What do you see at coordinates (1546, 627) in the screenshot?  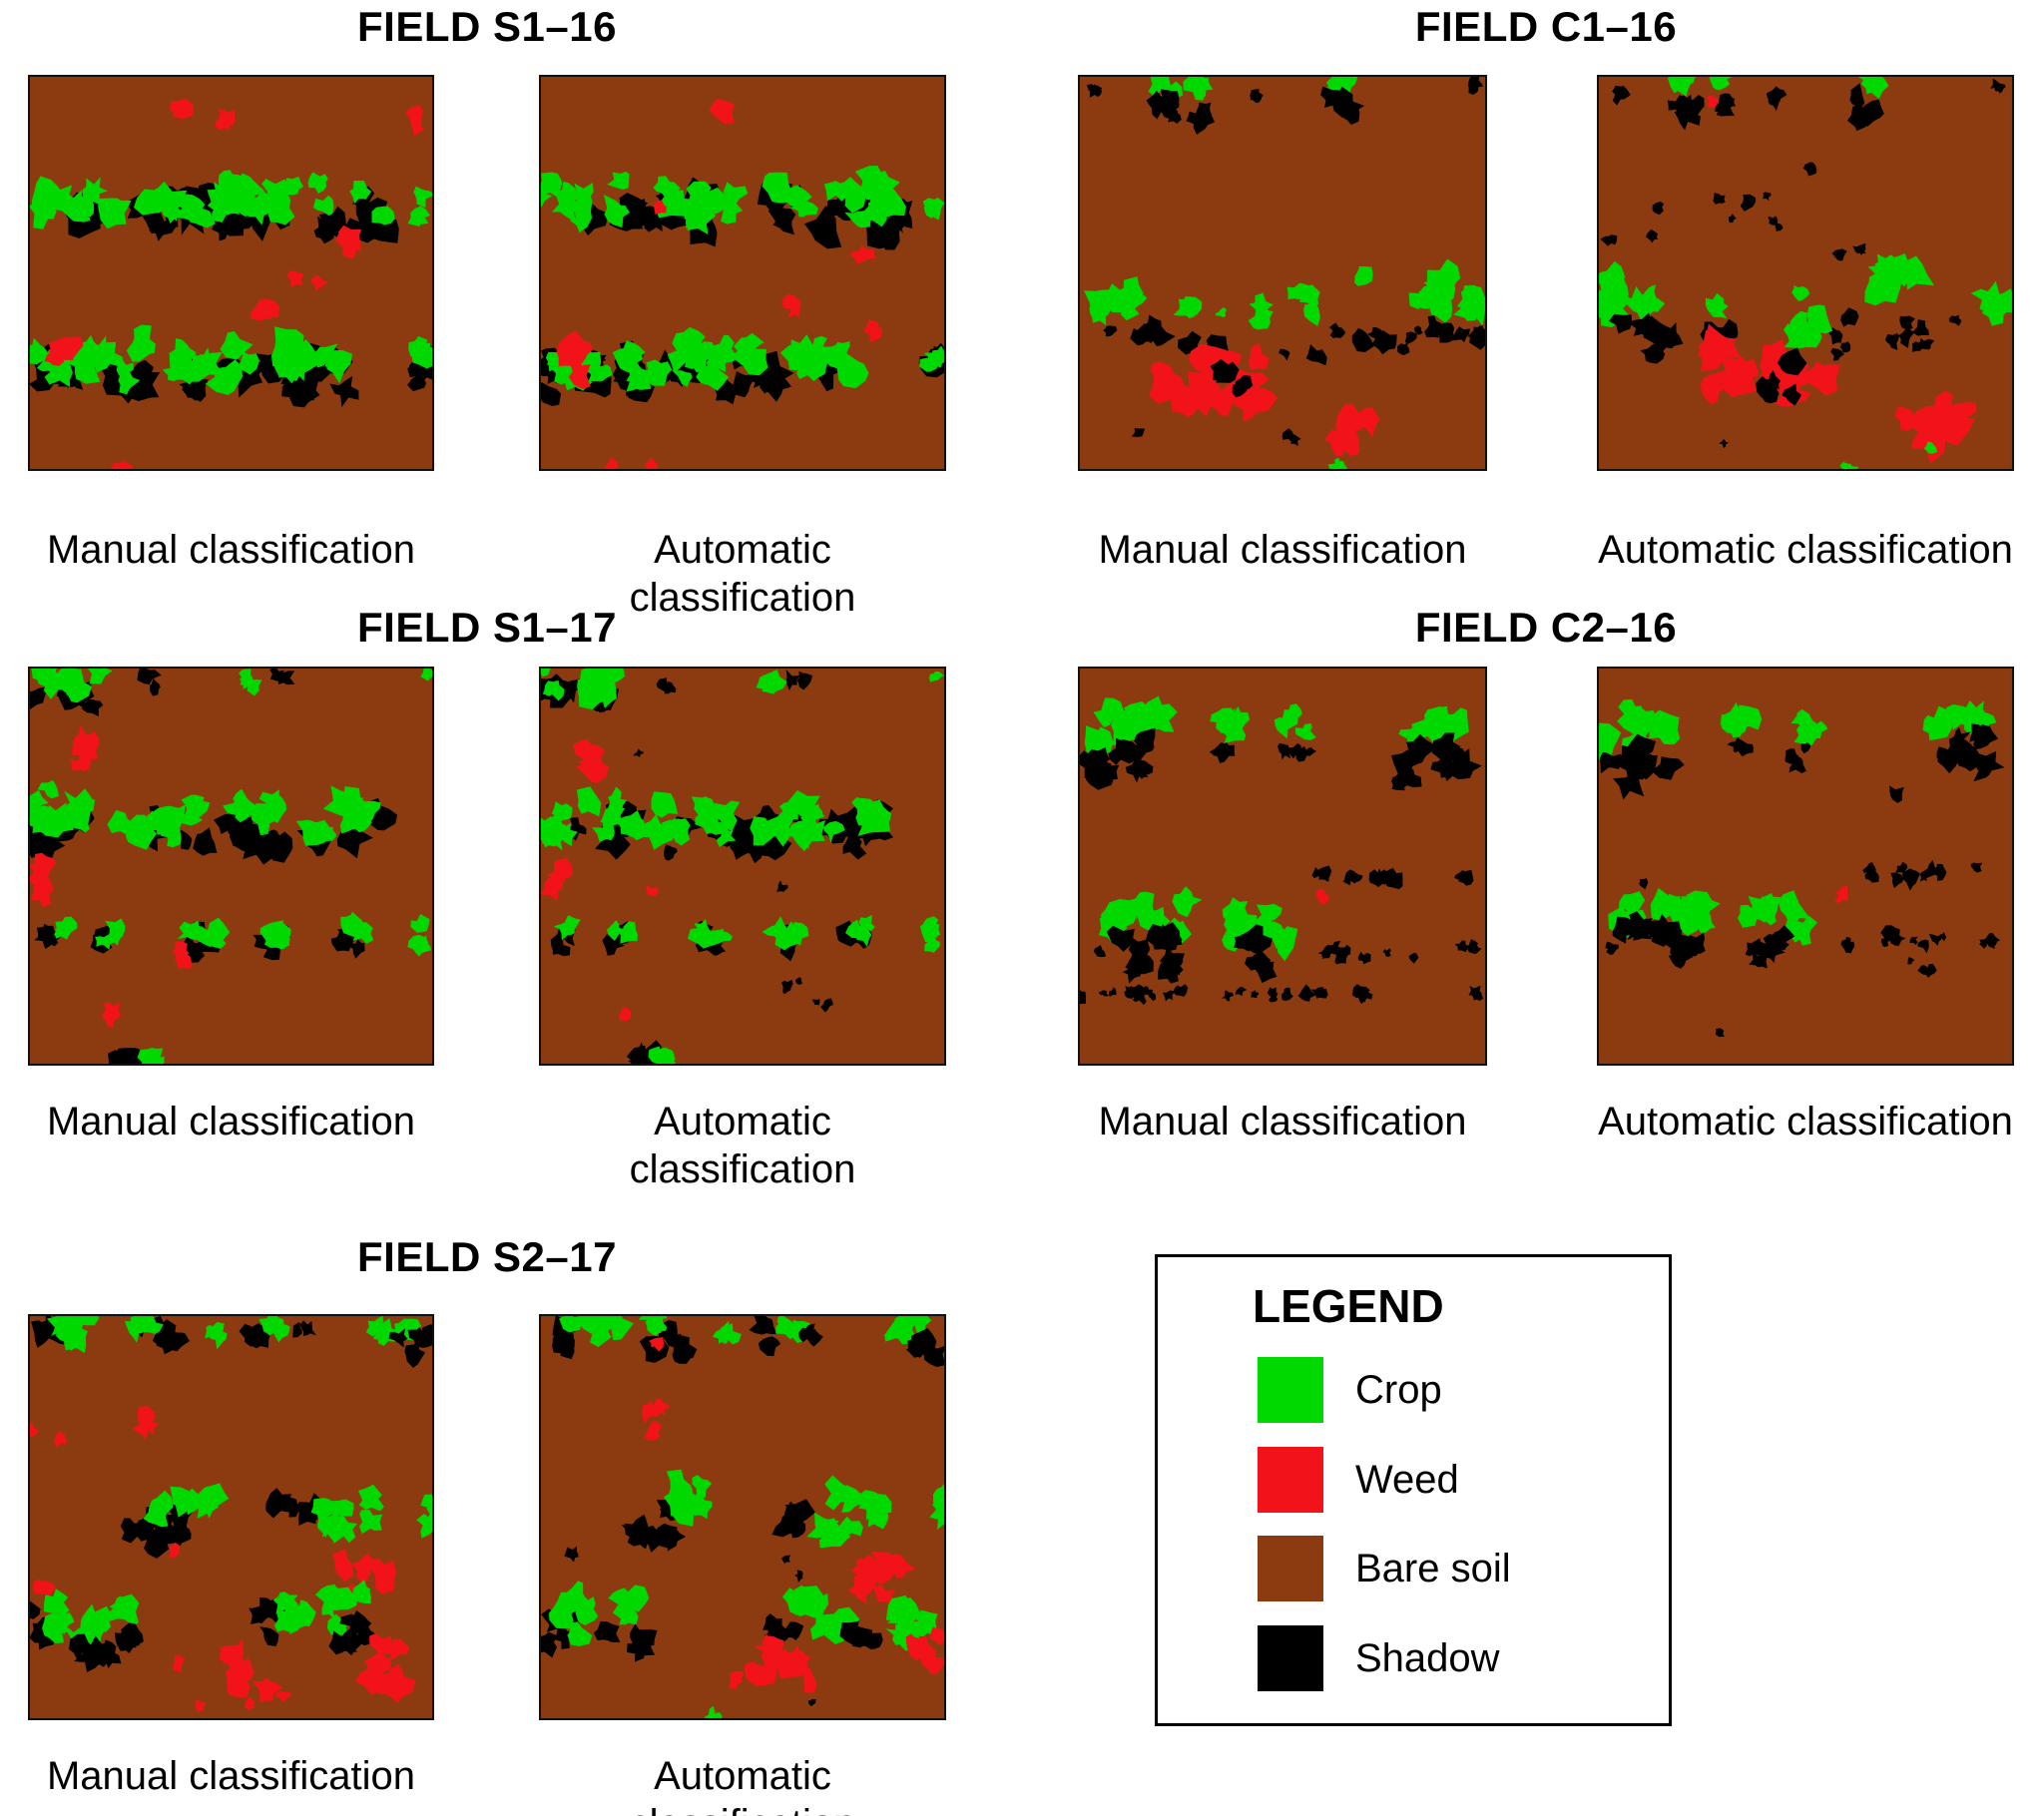 I see `field-title-c2-16: FIELD C2–16` at bounding box center [1546, 627].